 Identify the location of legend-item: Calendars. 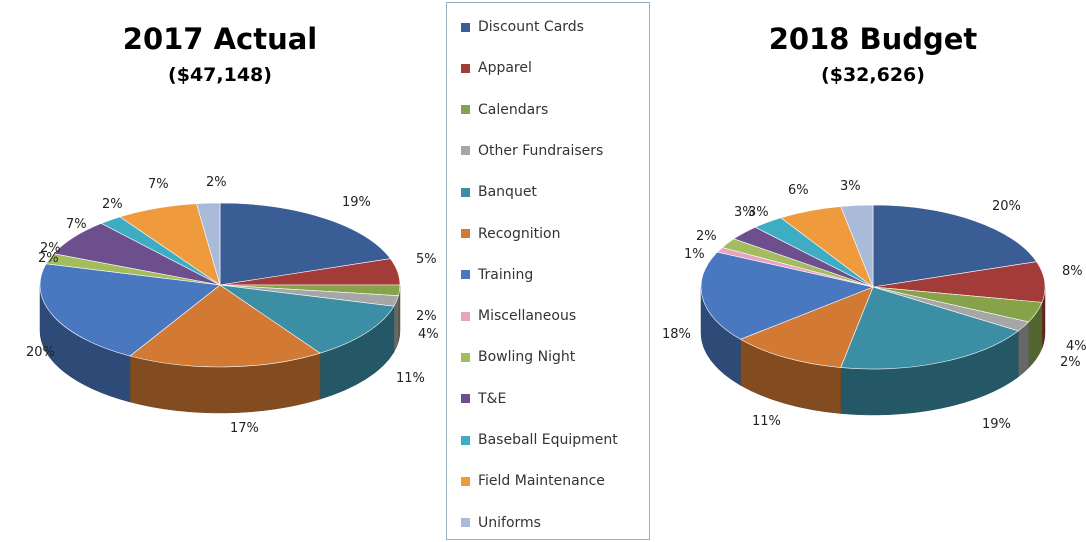
(504, 110).